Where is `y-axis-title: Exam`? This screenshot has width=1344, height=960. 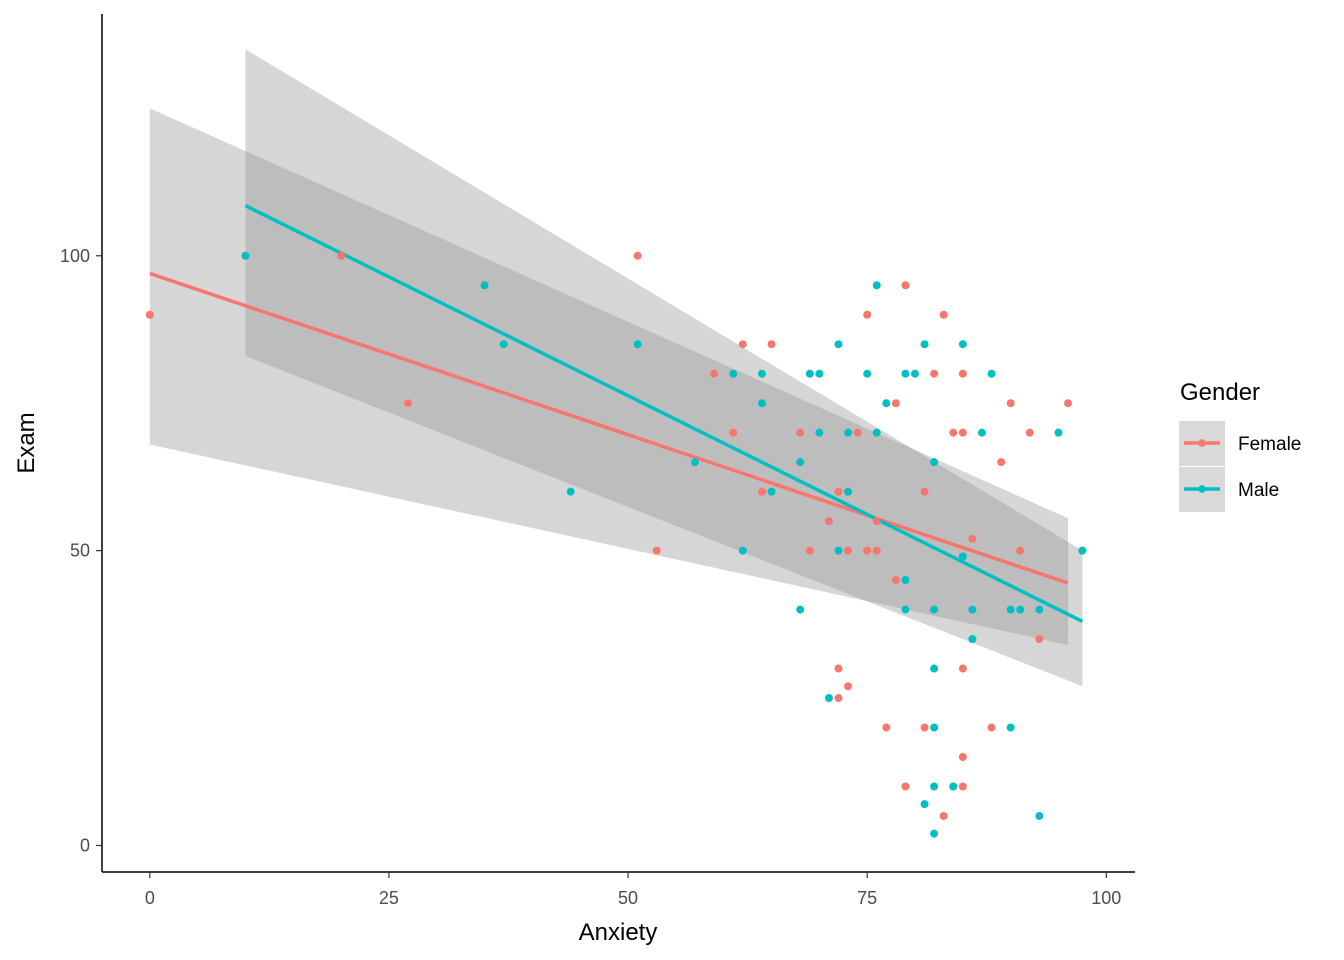
y-axis-title: Exam is located at coordinates (26, 442).